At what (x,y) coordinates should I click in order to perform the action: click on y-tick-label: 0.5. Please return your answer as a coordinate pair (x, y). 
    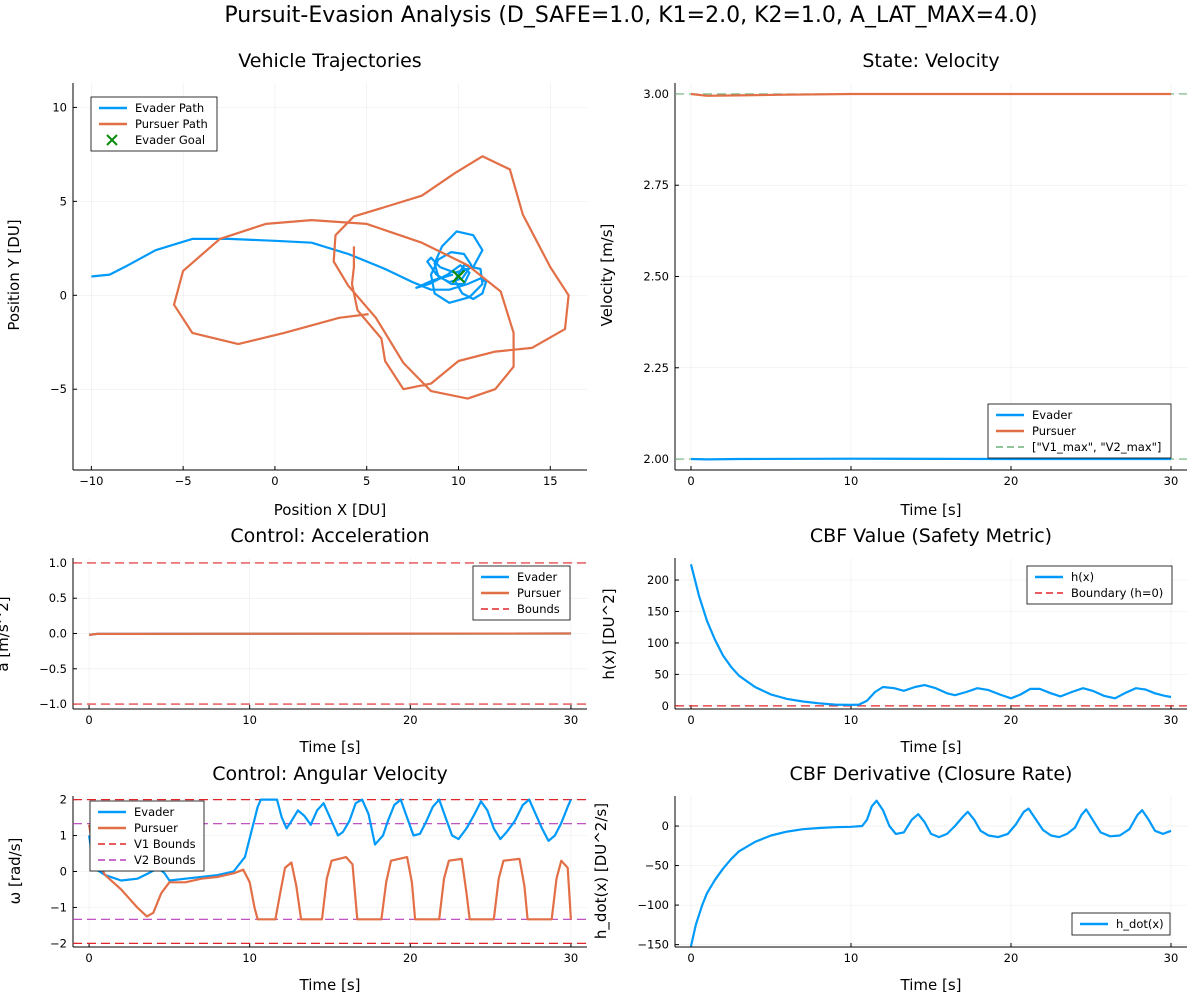
    Looking at the image, I should click on (58, 598).